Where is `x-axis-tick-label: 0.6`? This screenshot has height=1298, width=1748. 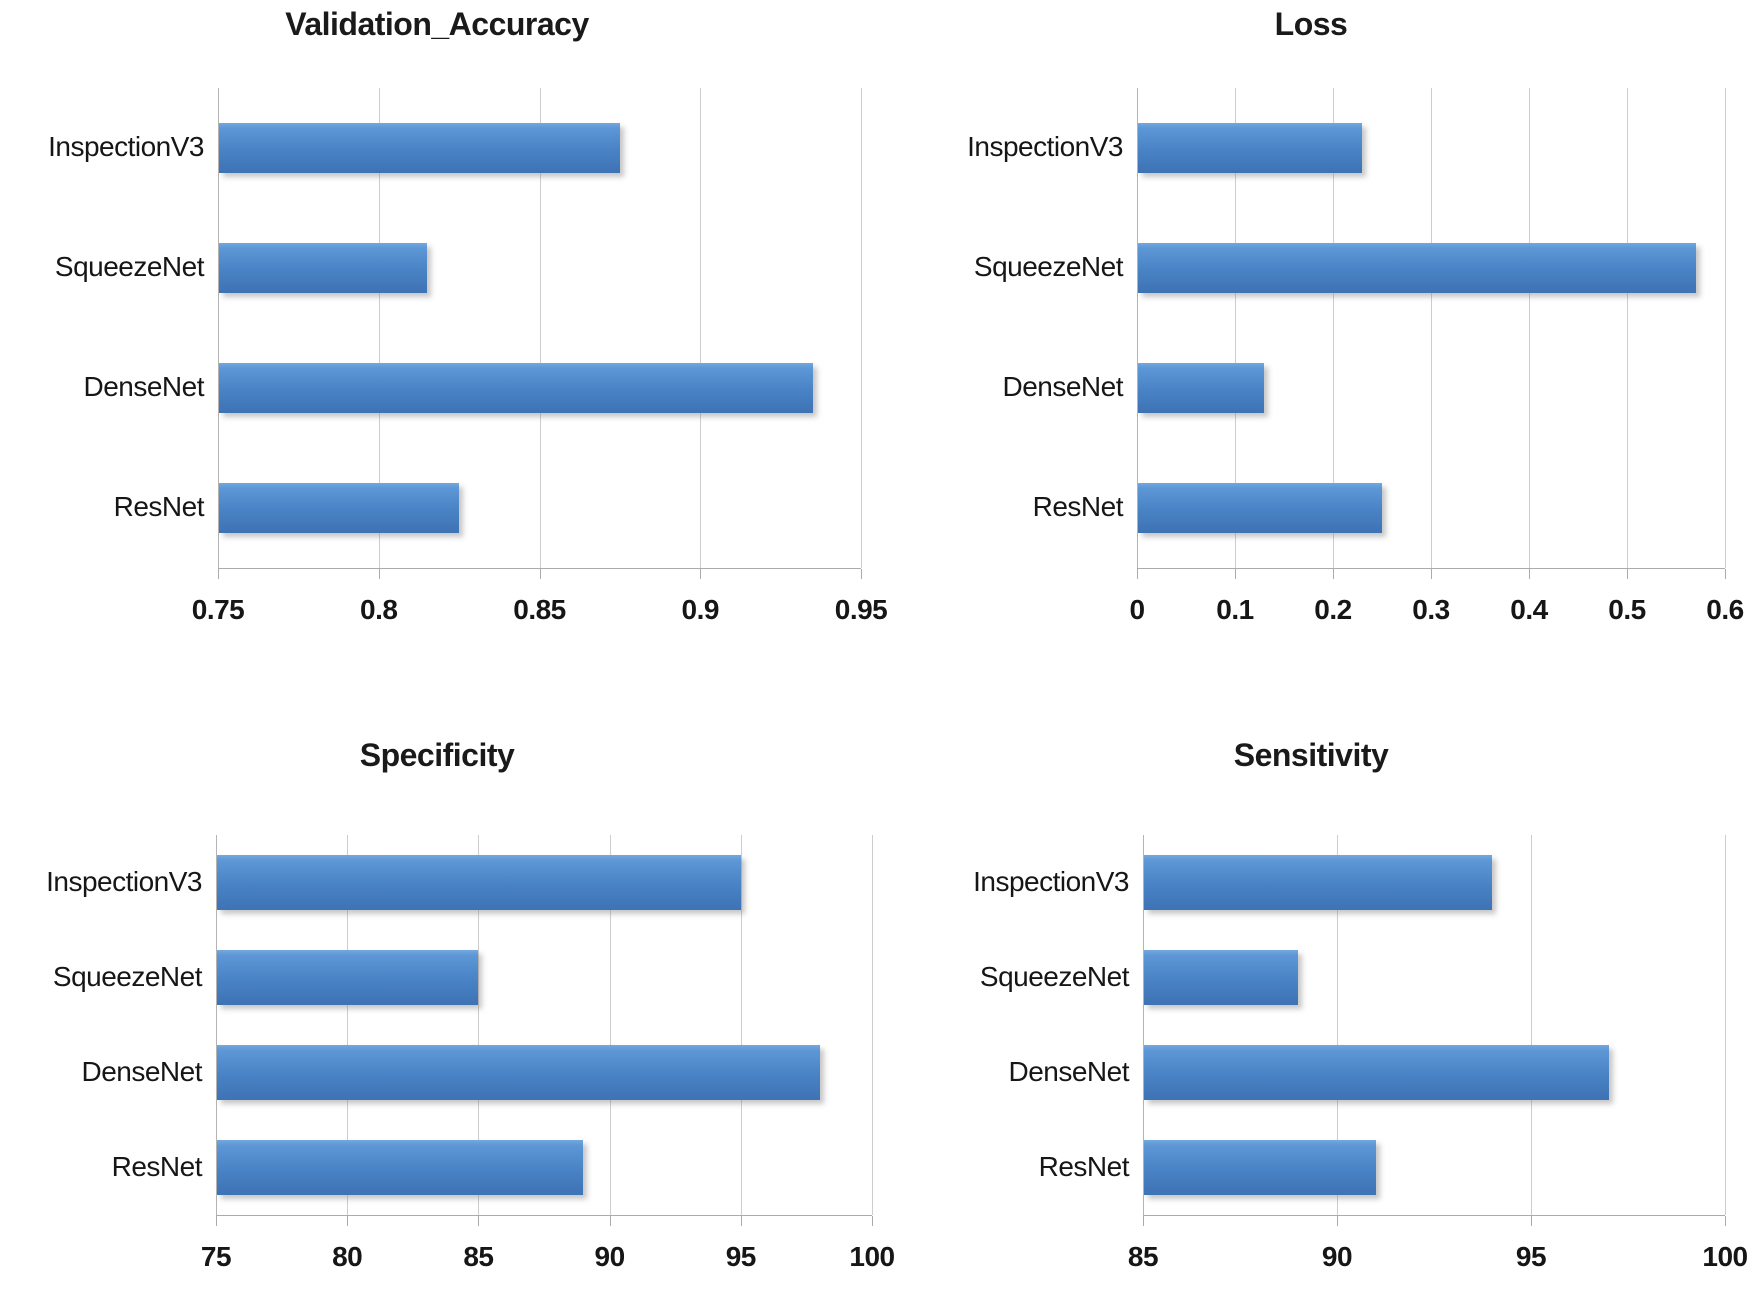
x-axis-tick-label: 0.6 is located at coordinates (1725, 609).